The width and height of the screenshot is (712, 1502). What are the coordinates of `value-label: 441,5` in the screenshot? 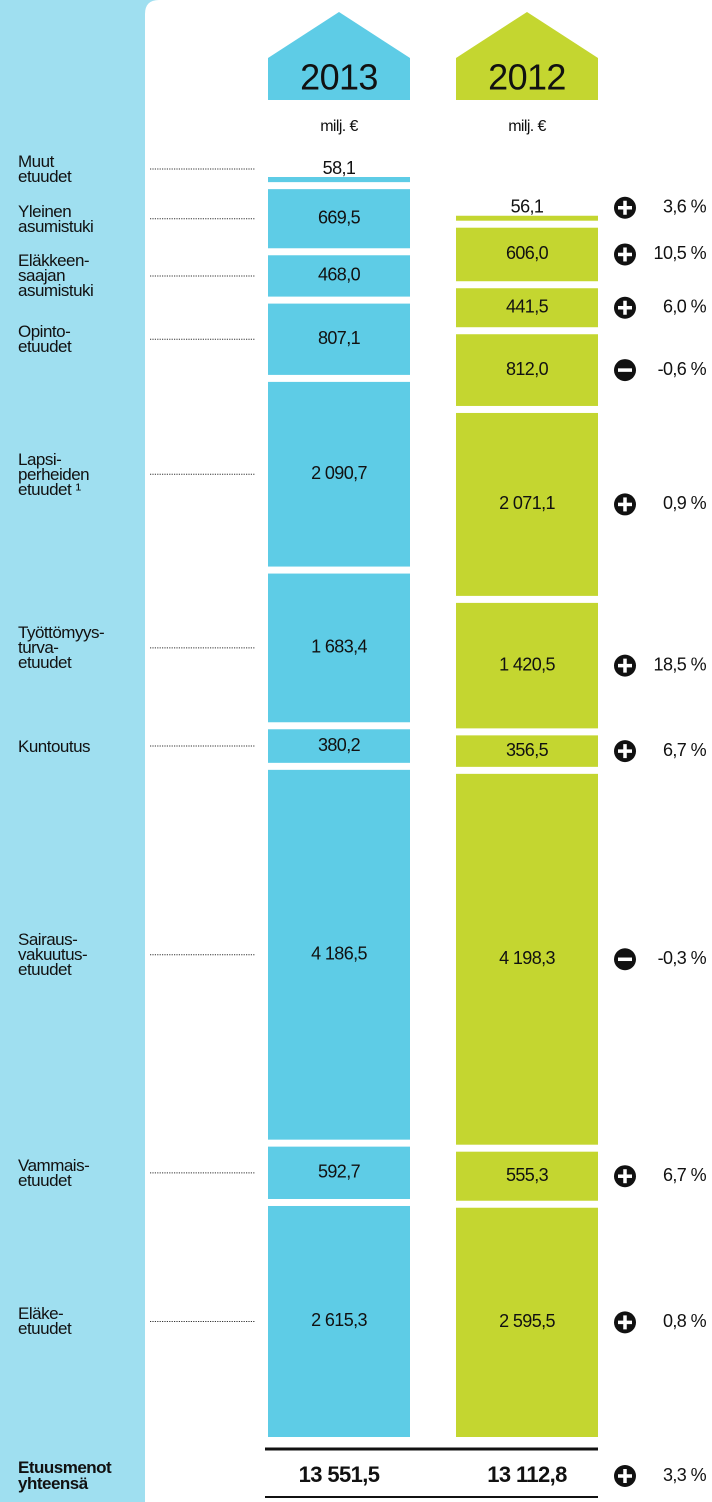 It's located at (527, 306).